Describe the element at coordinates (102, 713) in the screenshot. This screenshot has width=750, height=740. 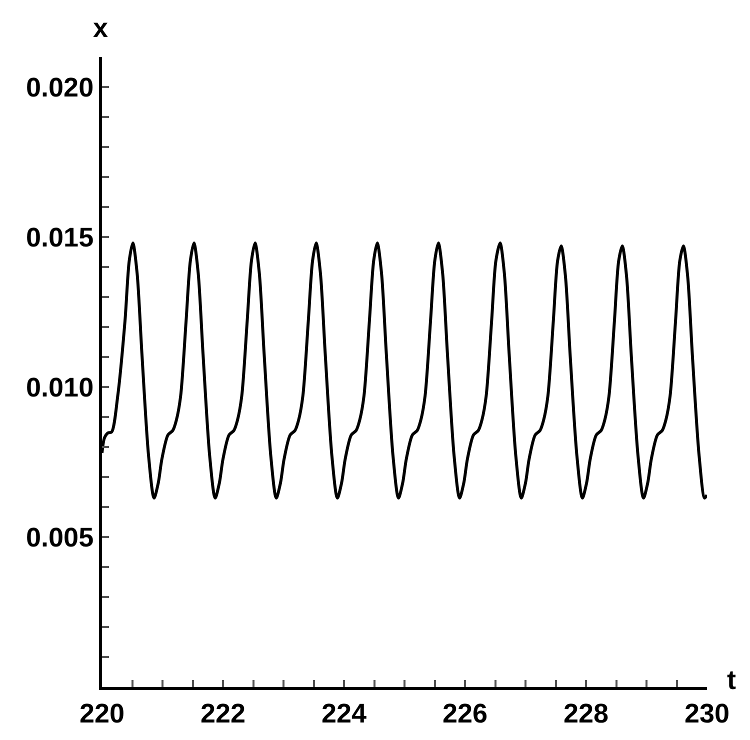
I see `x-tick-label: 220` at that location.